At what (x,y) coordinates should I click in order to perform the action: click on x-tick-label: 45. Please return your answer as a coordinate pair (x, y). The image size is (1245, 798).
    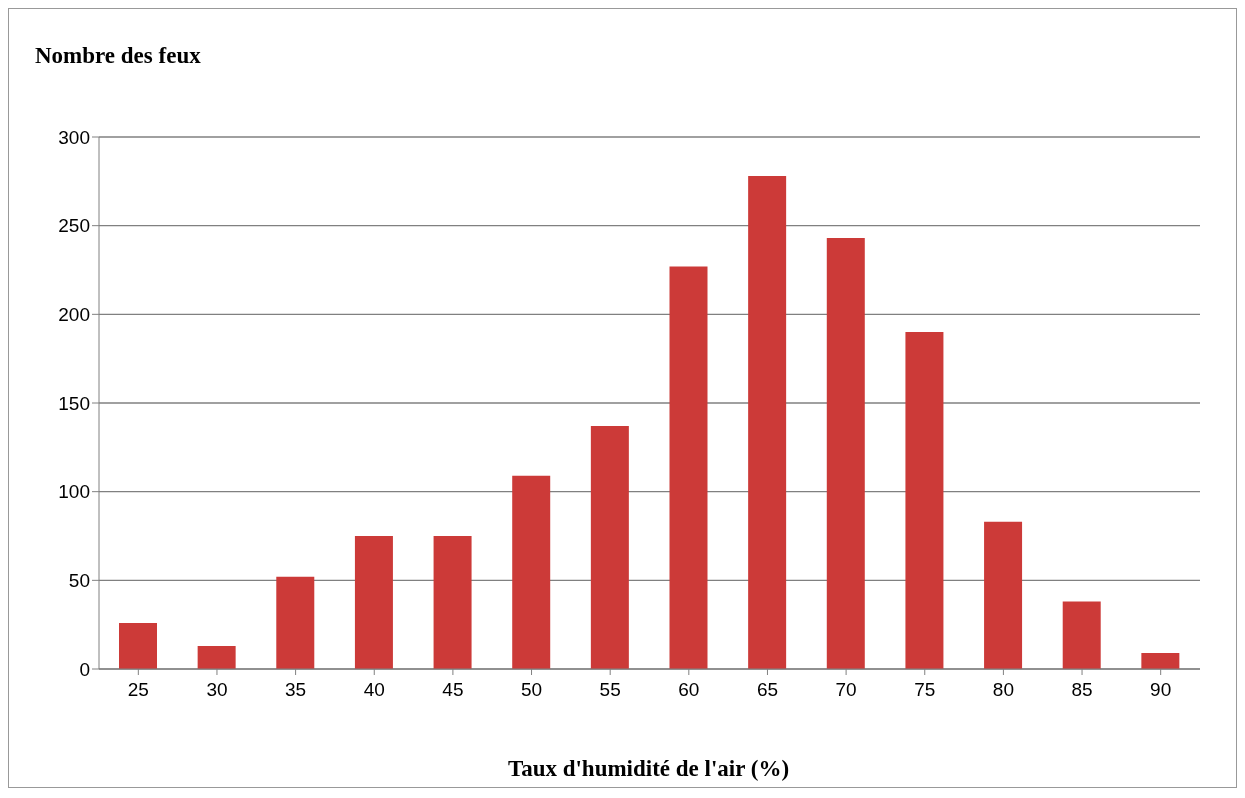
    Looking at the image, I should click on (453, 690).